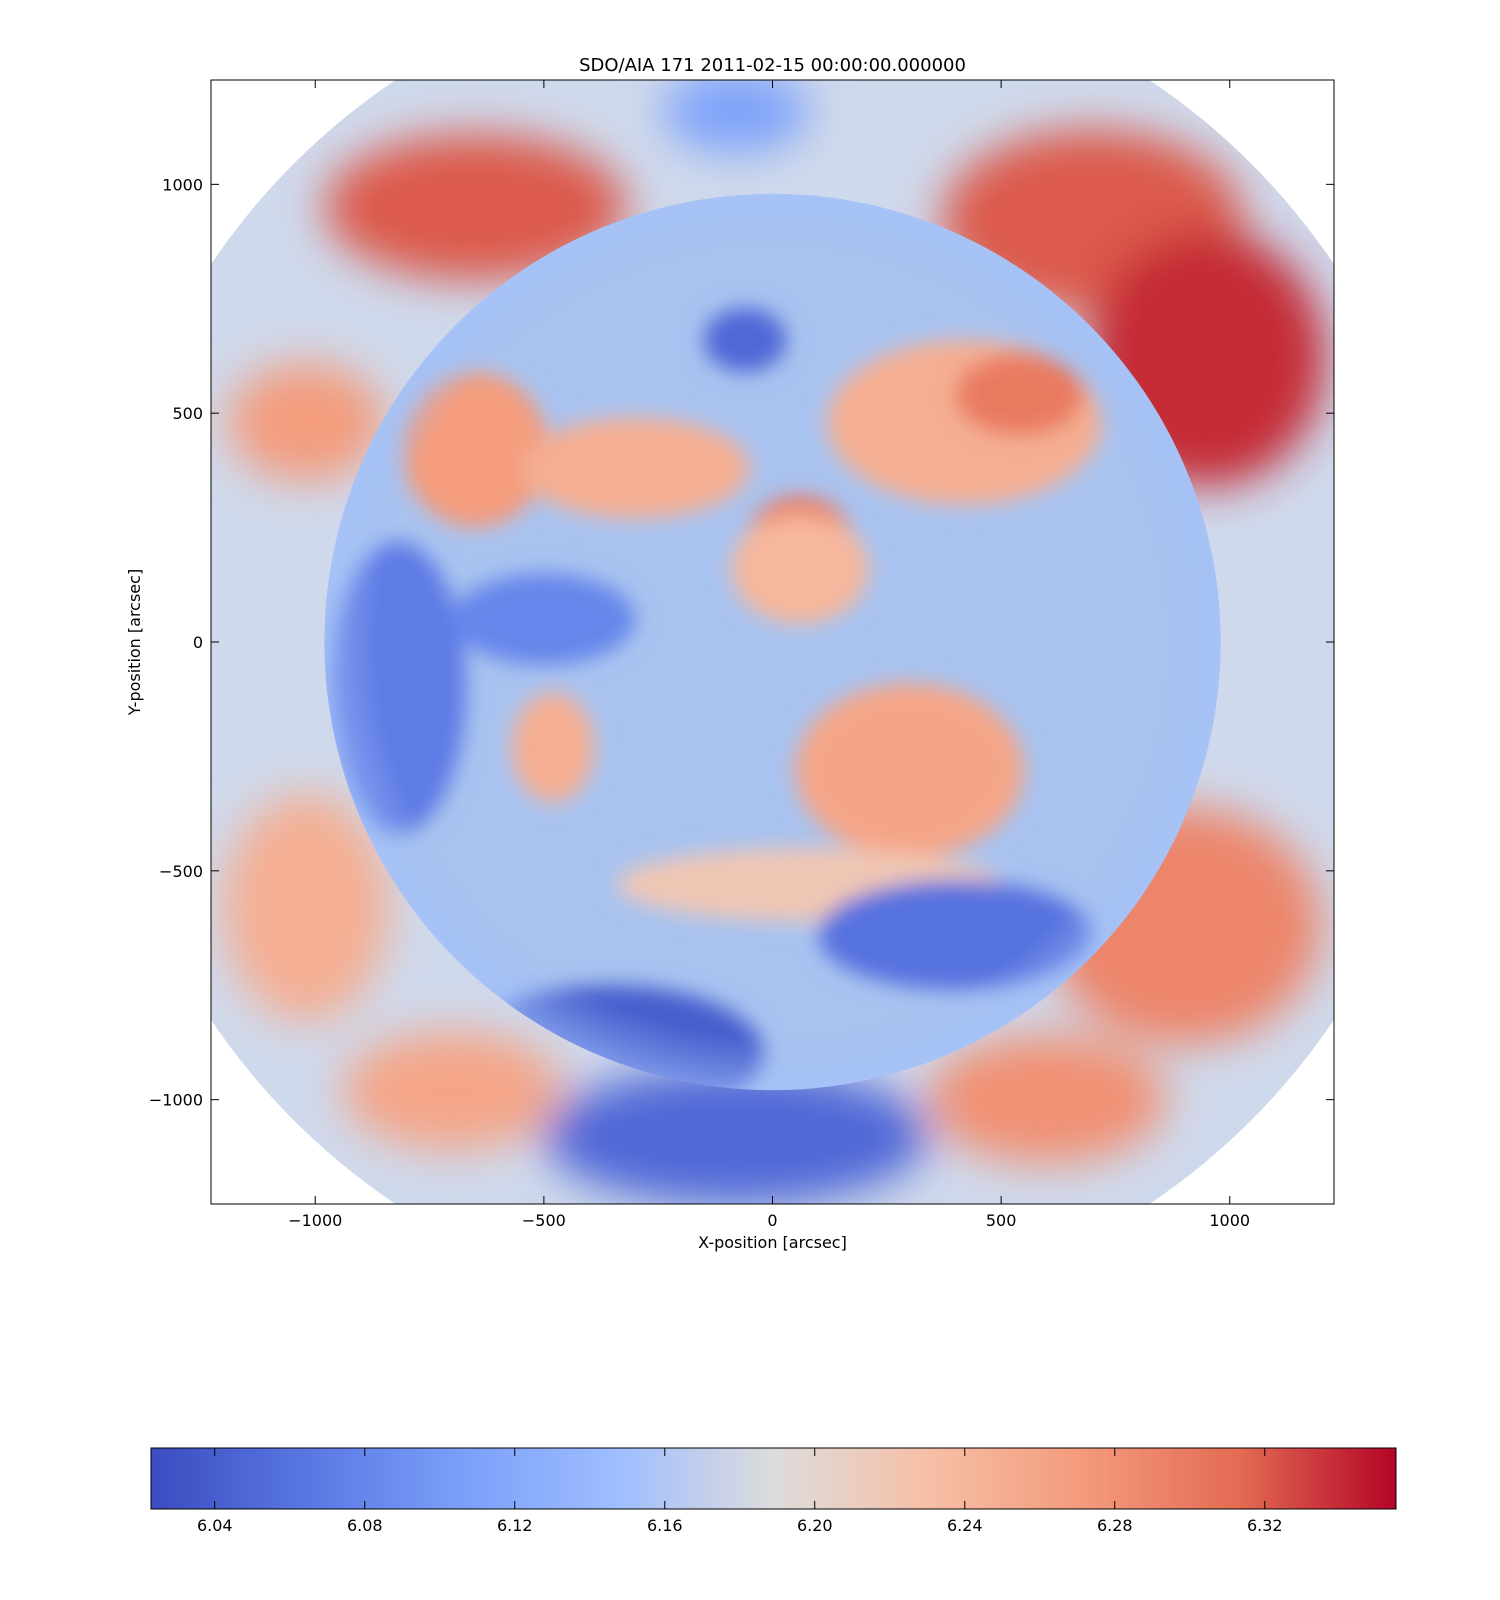 This screenshot has width=1500, height=1600. I want to click on x-tick-label: 1000, so click(1229, 1220).